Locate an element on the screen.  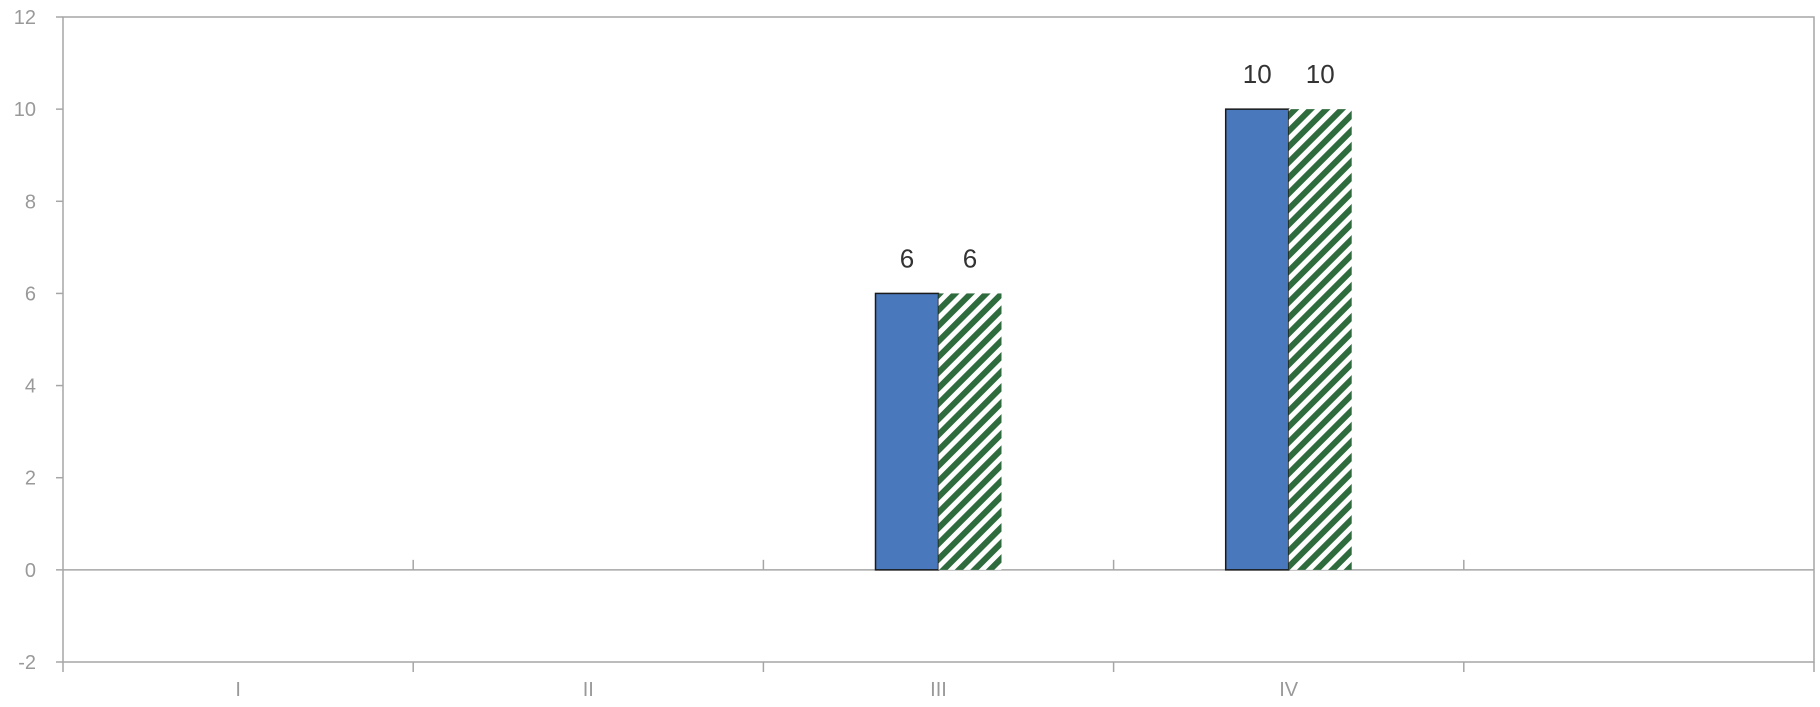
bar-series-1-iv is located at coordinates (1257, 339).